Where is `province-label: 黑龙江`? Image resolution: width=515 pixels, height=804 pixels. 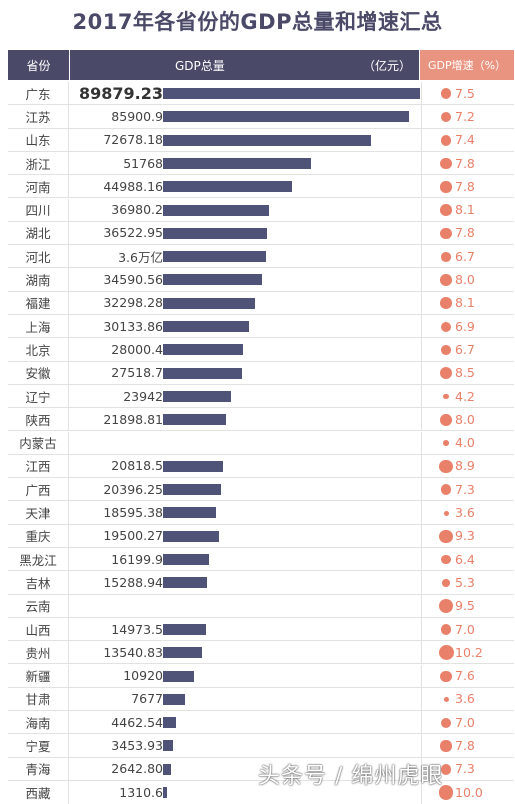
province-label: 黑龙江 is located at coordinates (38, 559).